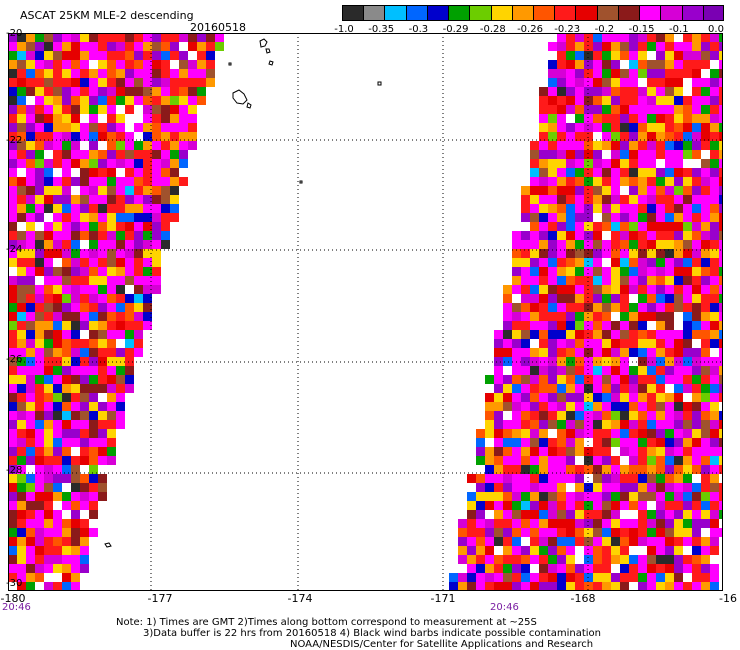 The image size is (740, 650). I want to click on time-label-right: 20:46, so click(504, 607).